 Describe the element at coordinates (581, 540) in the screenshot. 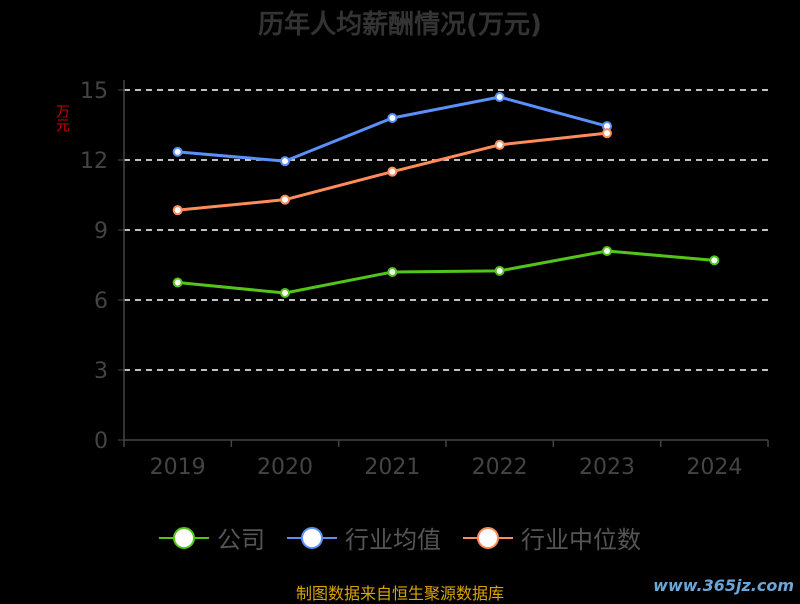

I see `legend-label: 行业中位数` at that location.